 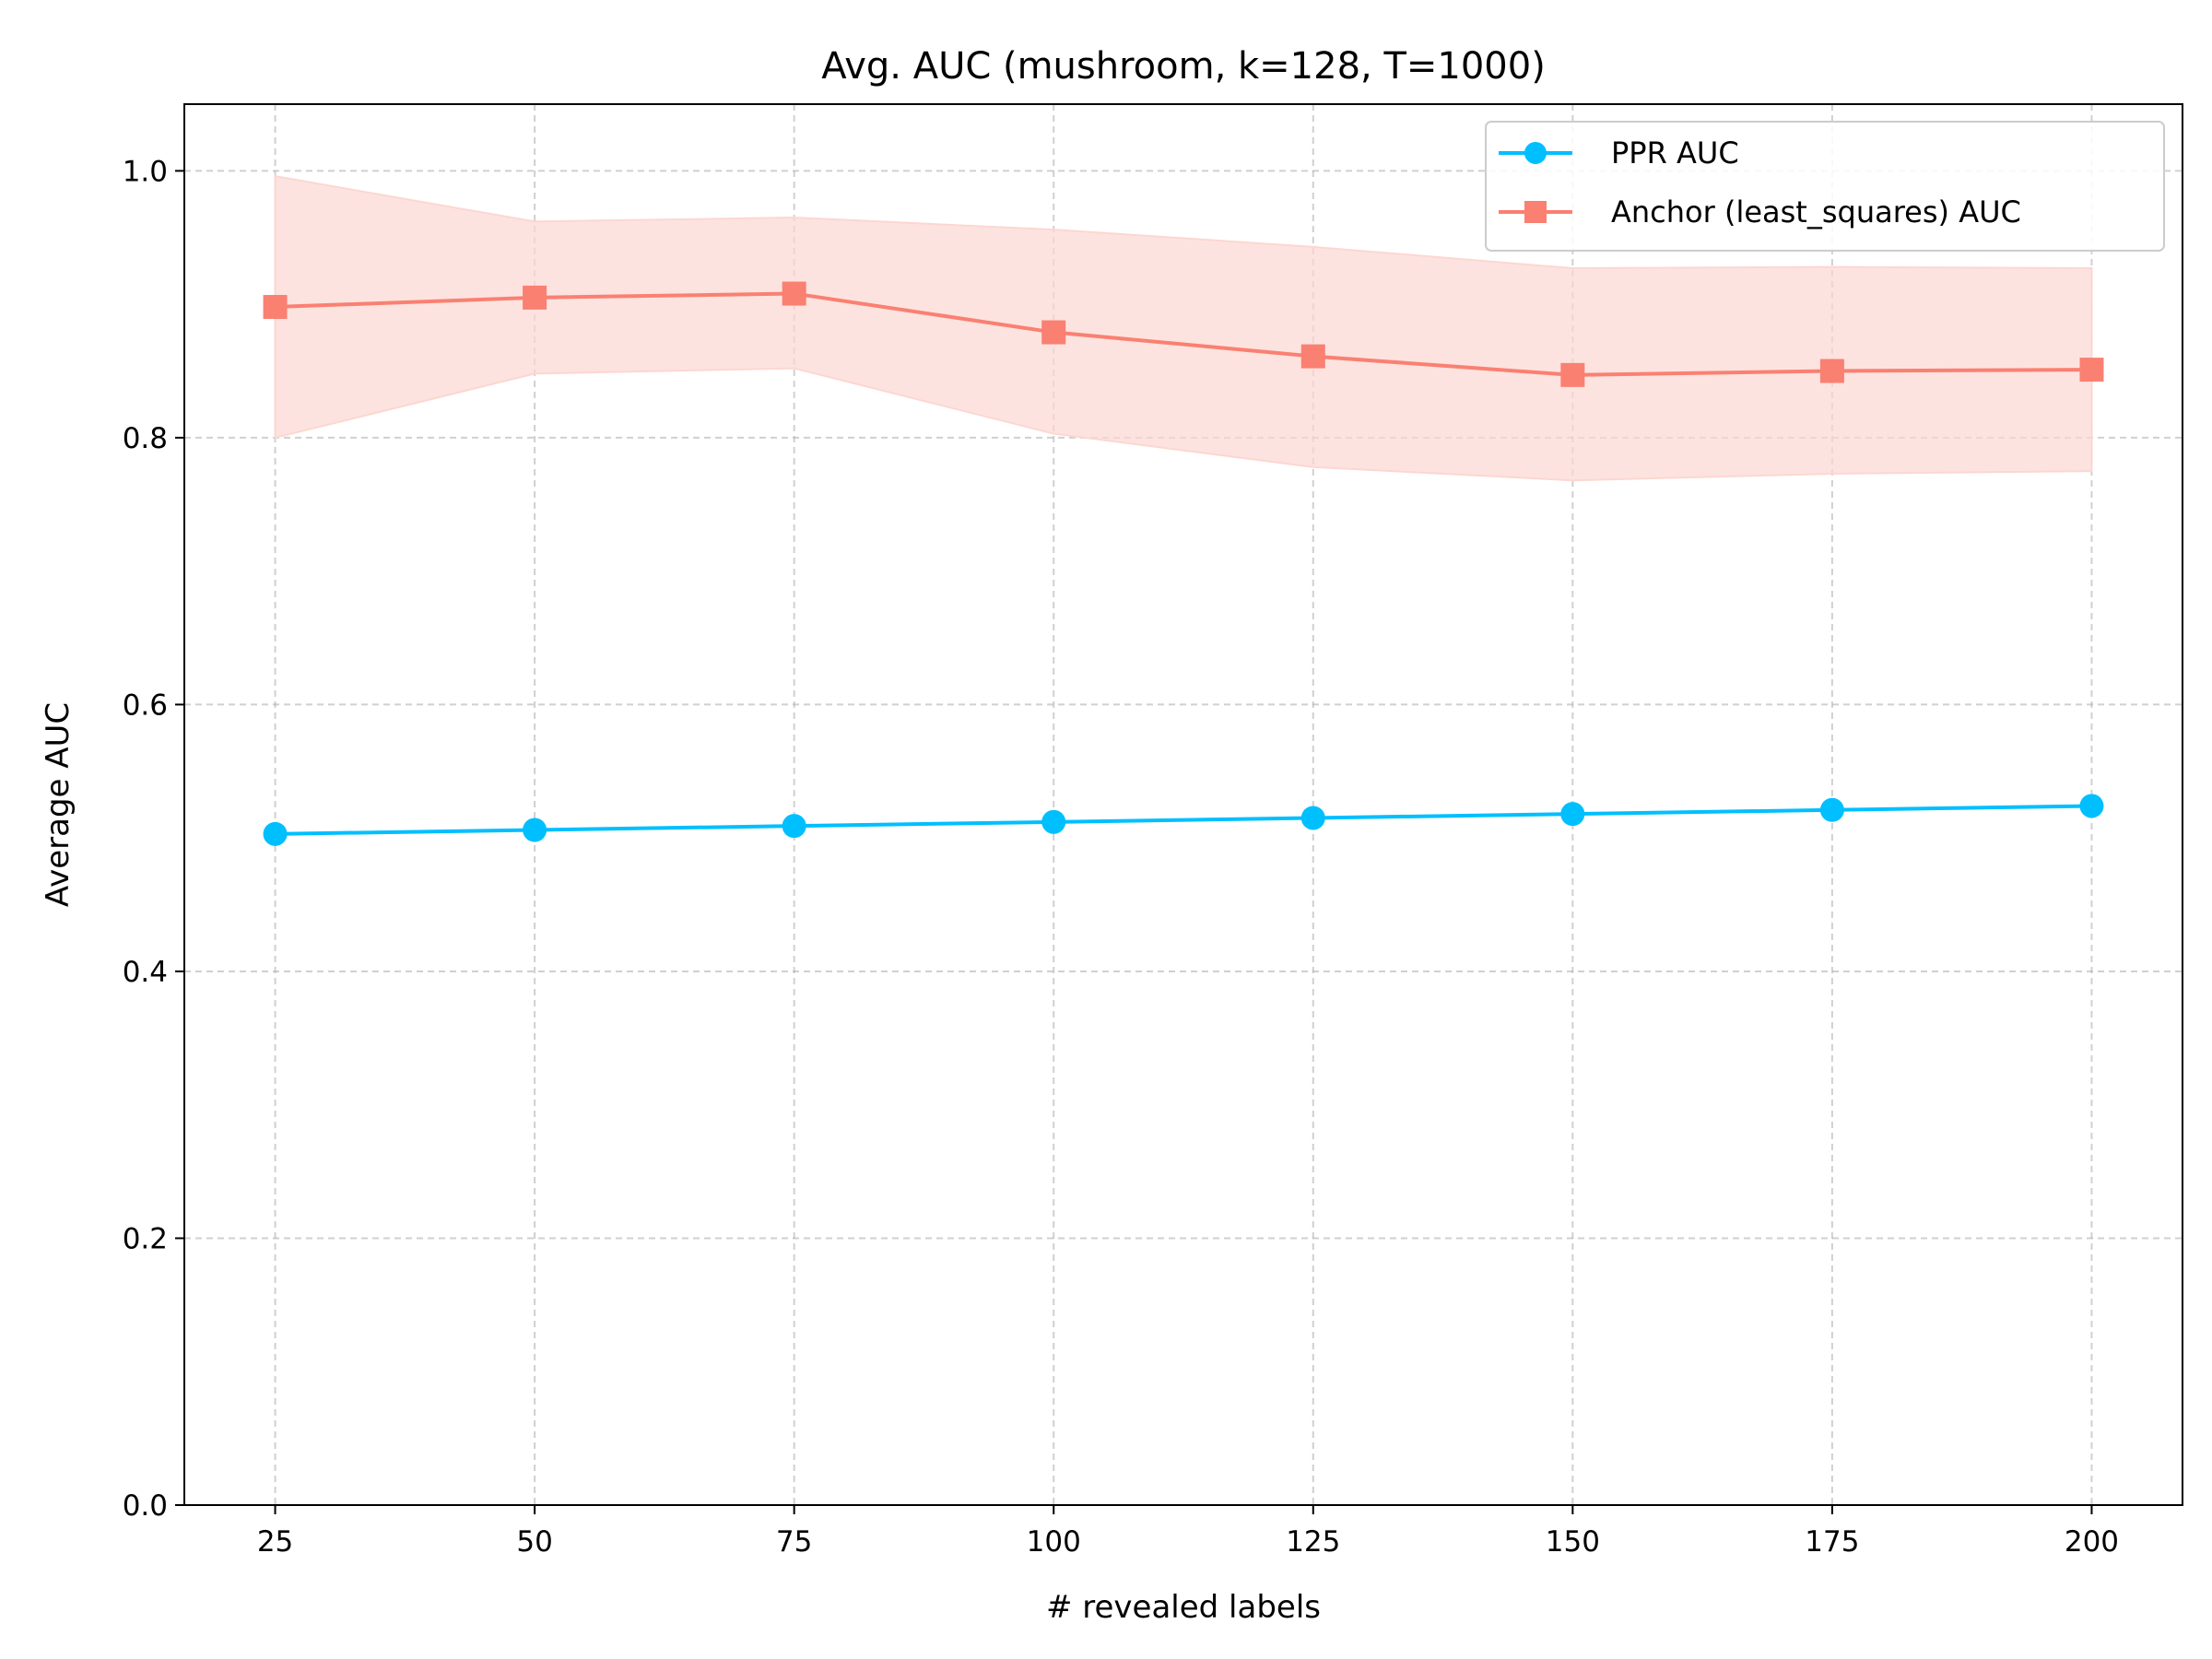 I want to click on y-axis-label: Average AUC, so click(x=58, y=804).